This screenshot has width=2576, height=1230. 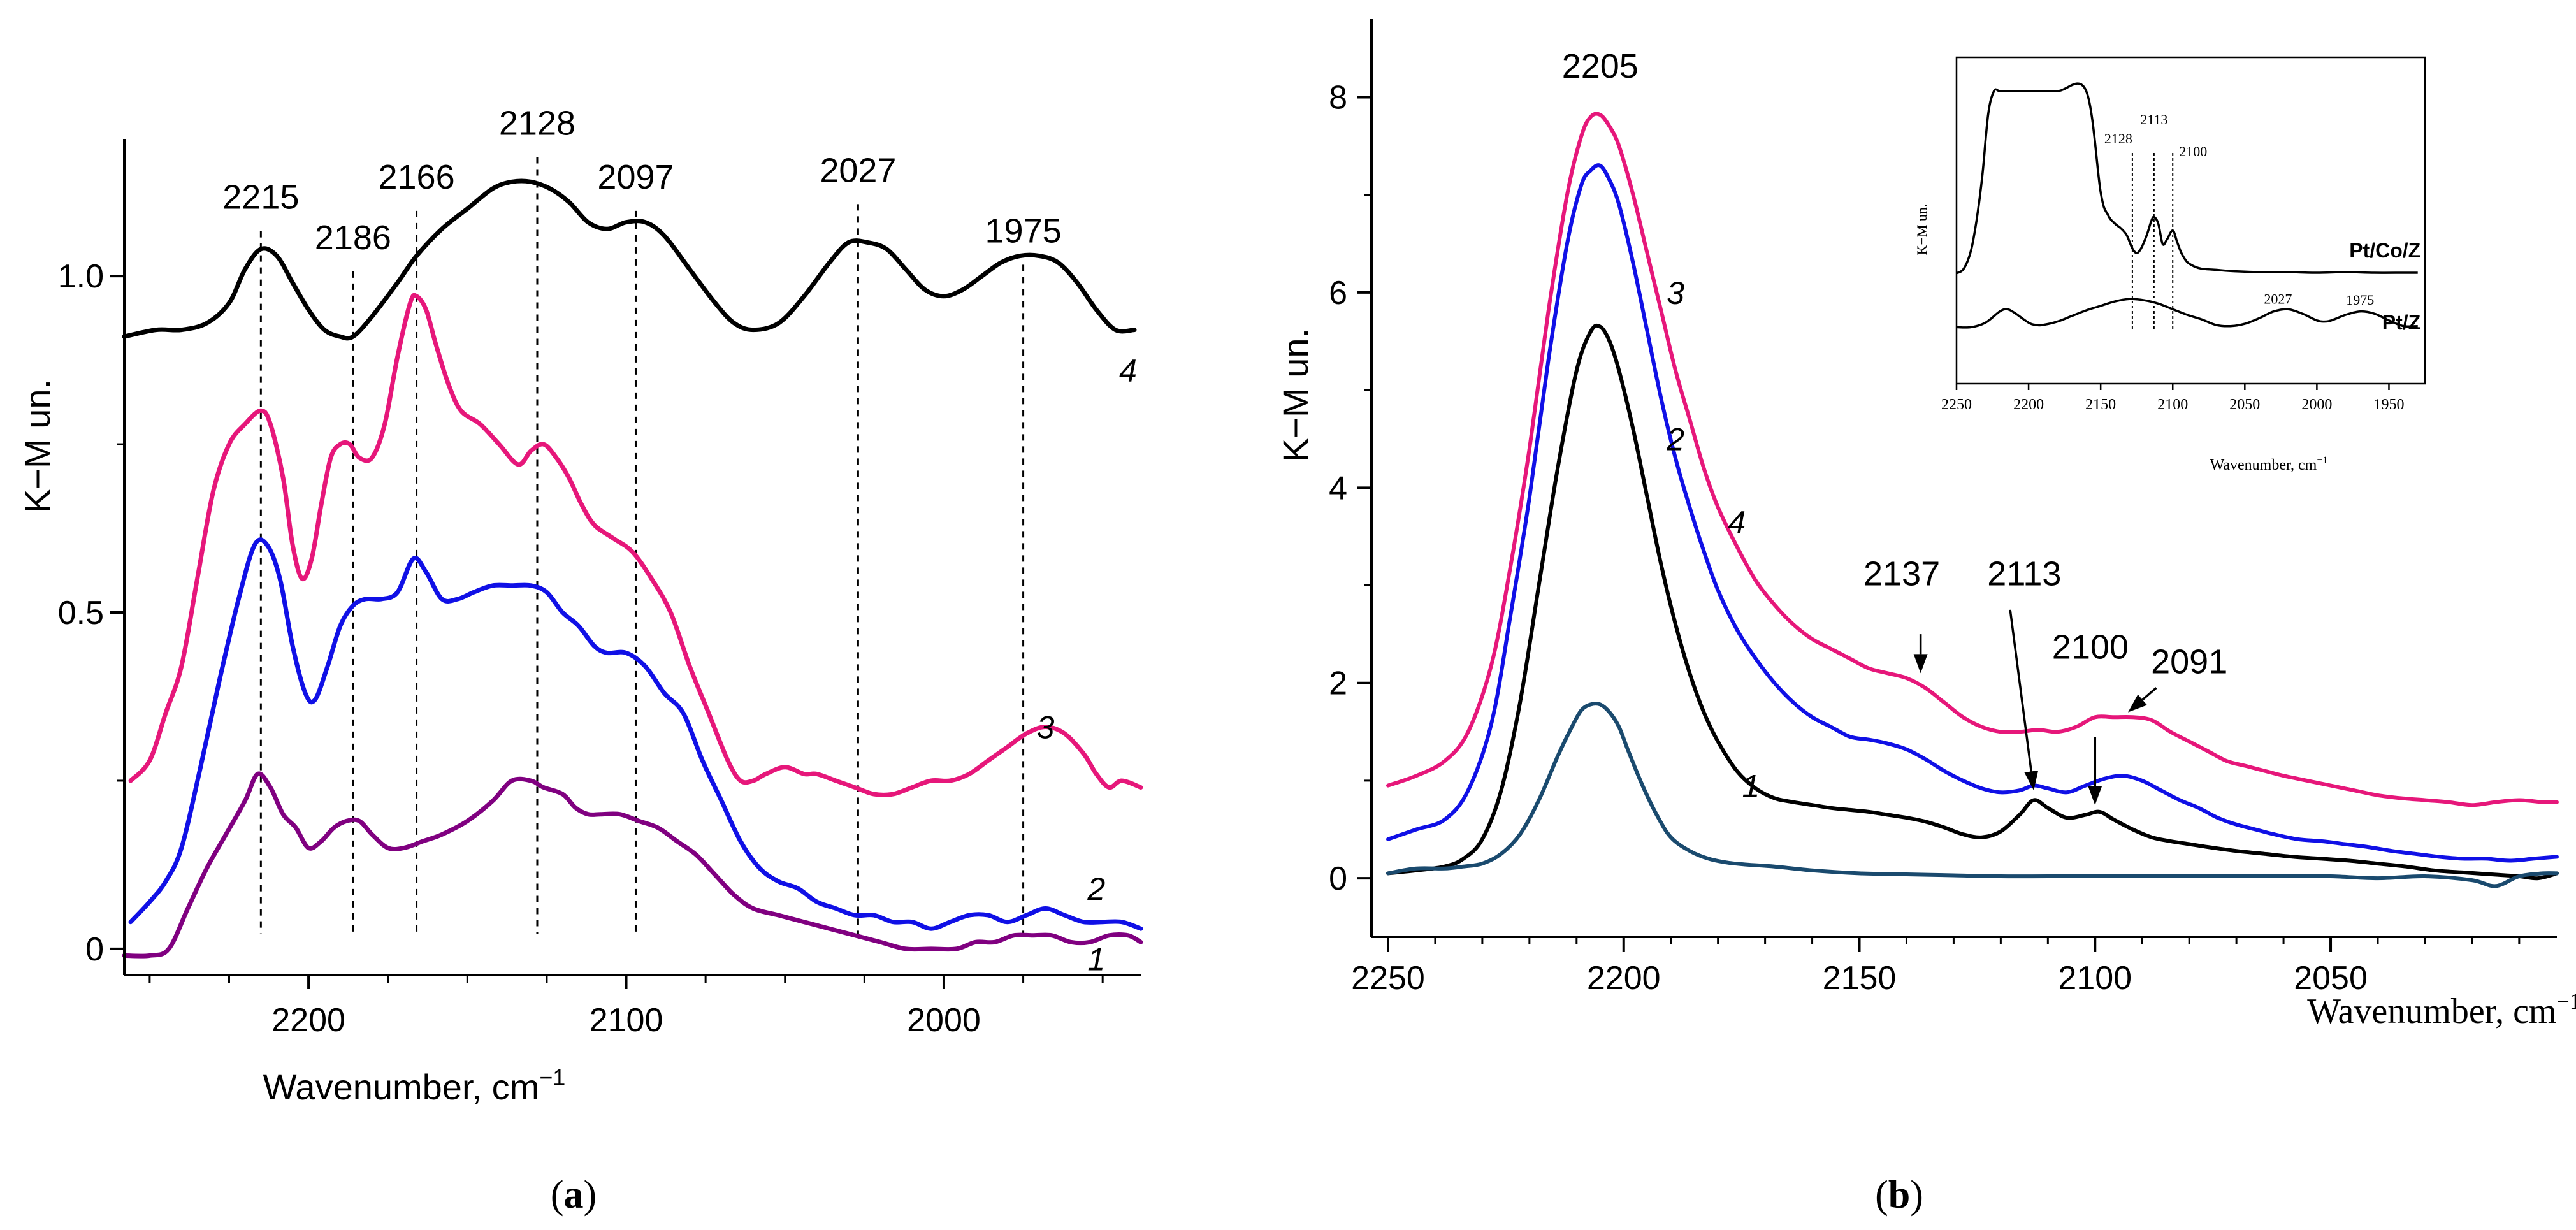 I want to click on inset-xlabel-main: Wavenumber, cm, so click(x=2263, y=465).